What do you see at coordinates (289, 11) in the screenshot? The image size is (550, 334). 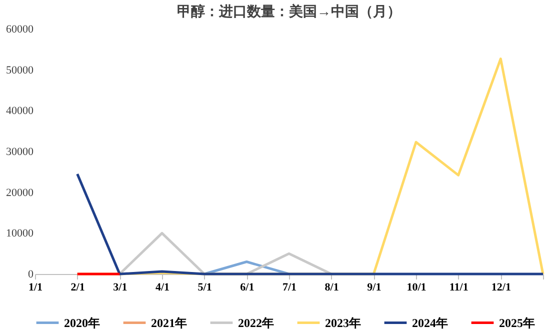 I see `chart-title: 甲醇：进口数量：美国→中国（月）` at bounding box center [289, 11].